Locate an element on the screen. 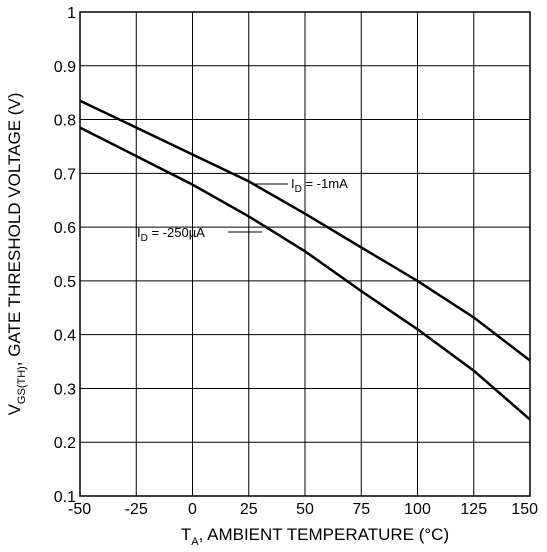 This screenshot has height=552, width=547. y-tick-label: 0.7 is located at coordinates (65, 174).